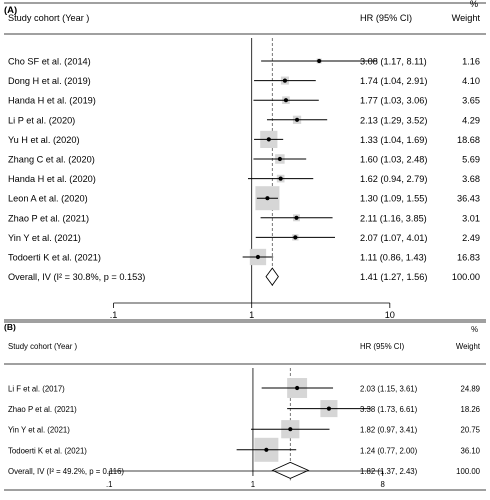 The image size is (490, 500). Describe the element at coordinates (47, 450) in the screenshot. I see `panel-b-study-label: Todoerti K et al. (2021)` at that location.